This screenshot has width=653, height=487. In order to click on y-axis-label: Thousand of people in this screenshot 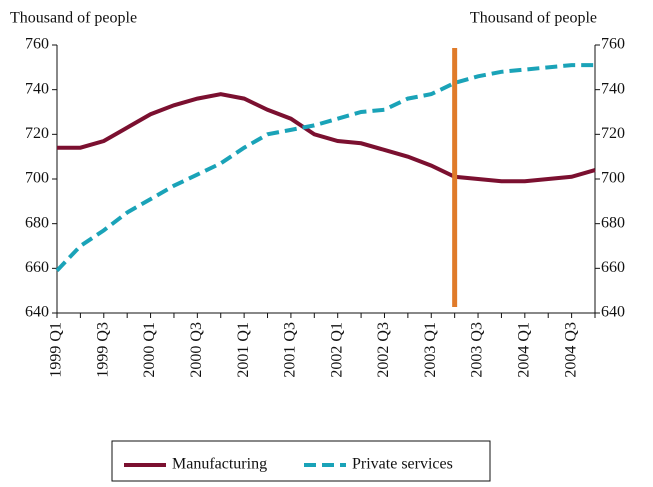, I will do `click(73, 18)`.